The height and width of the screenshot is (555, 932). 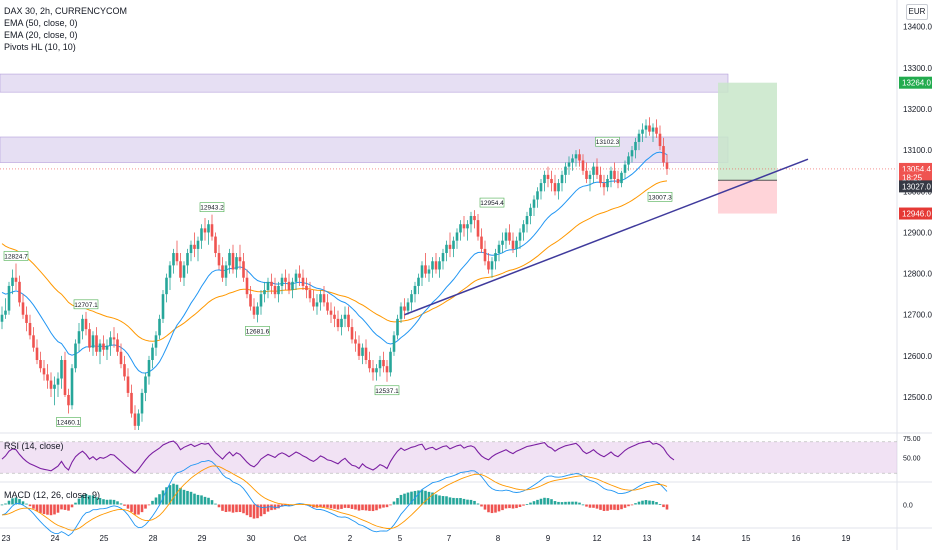 I want to click on pivot-label: 13102.3, so click(x=608, y=142).